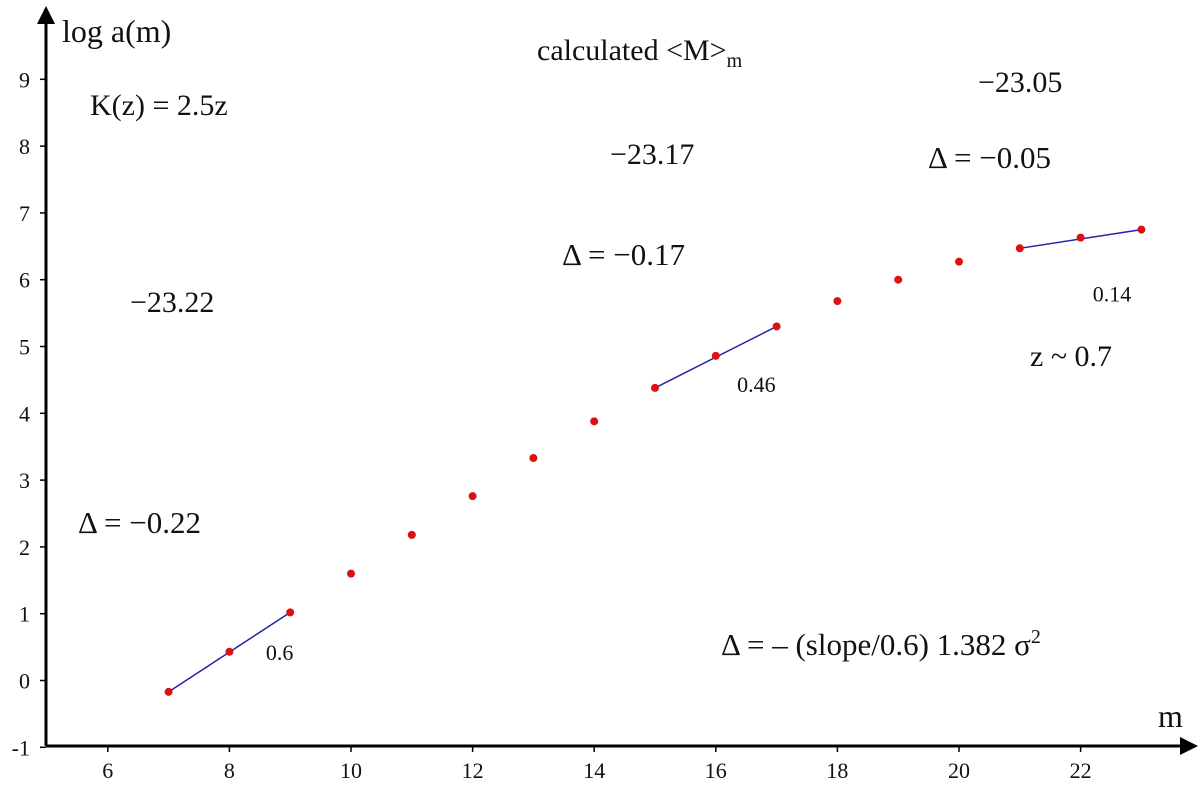  I want to click on x-tick-label: 12, so click(473, 770).